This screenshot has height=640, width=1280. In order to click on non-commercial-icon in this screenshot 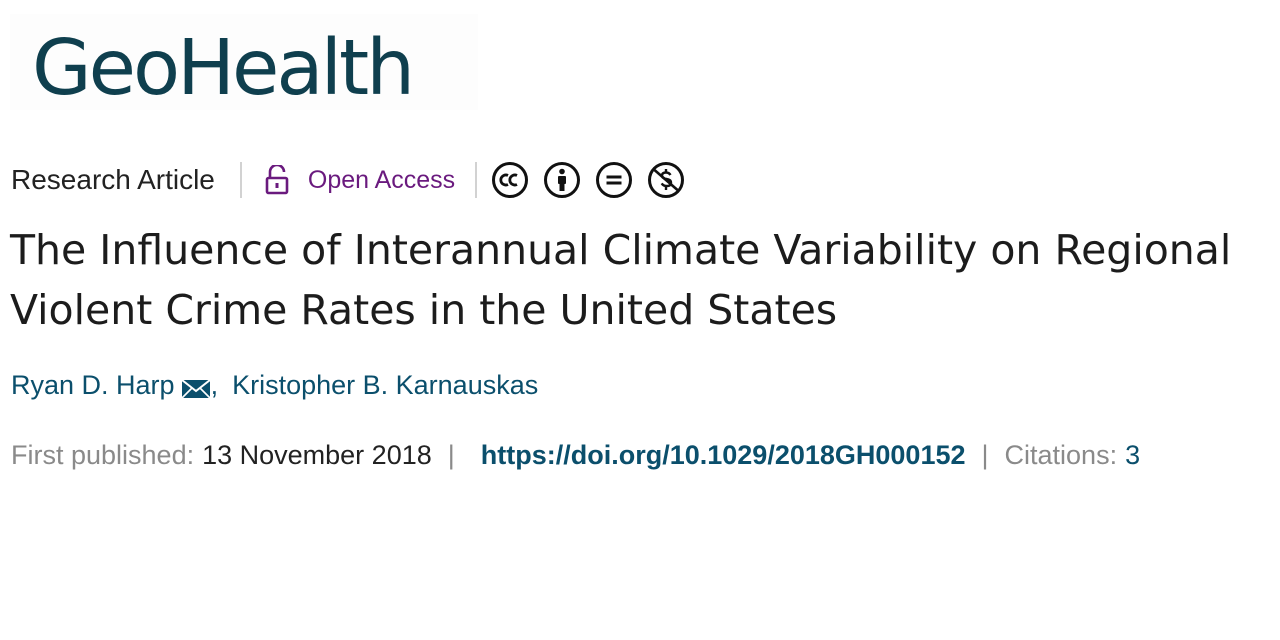, I will do `click(666, 180)`.